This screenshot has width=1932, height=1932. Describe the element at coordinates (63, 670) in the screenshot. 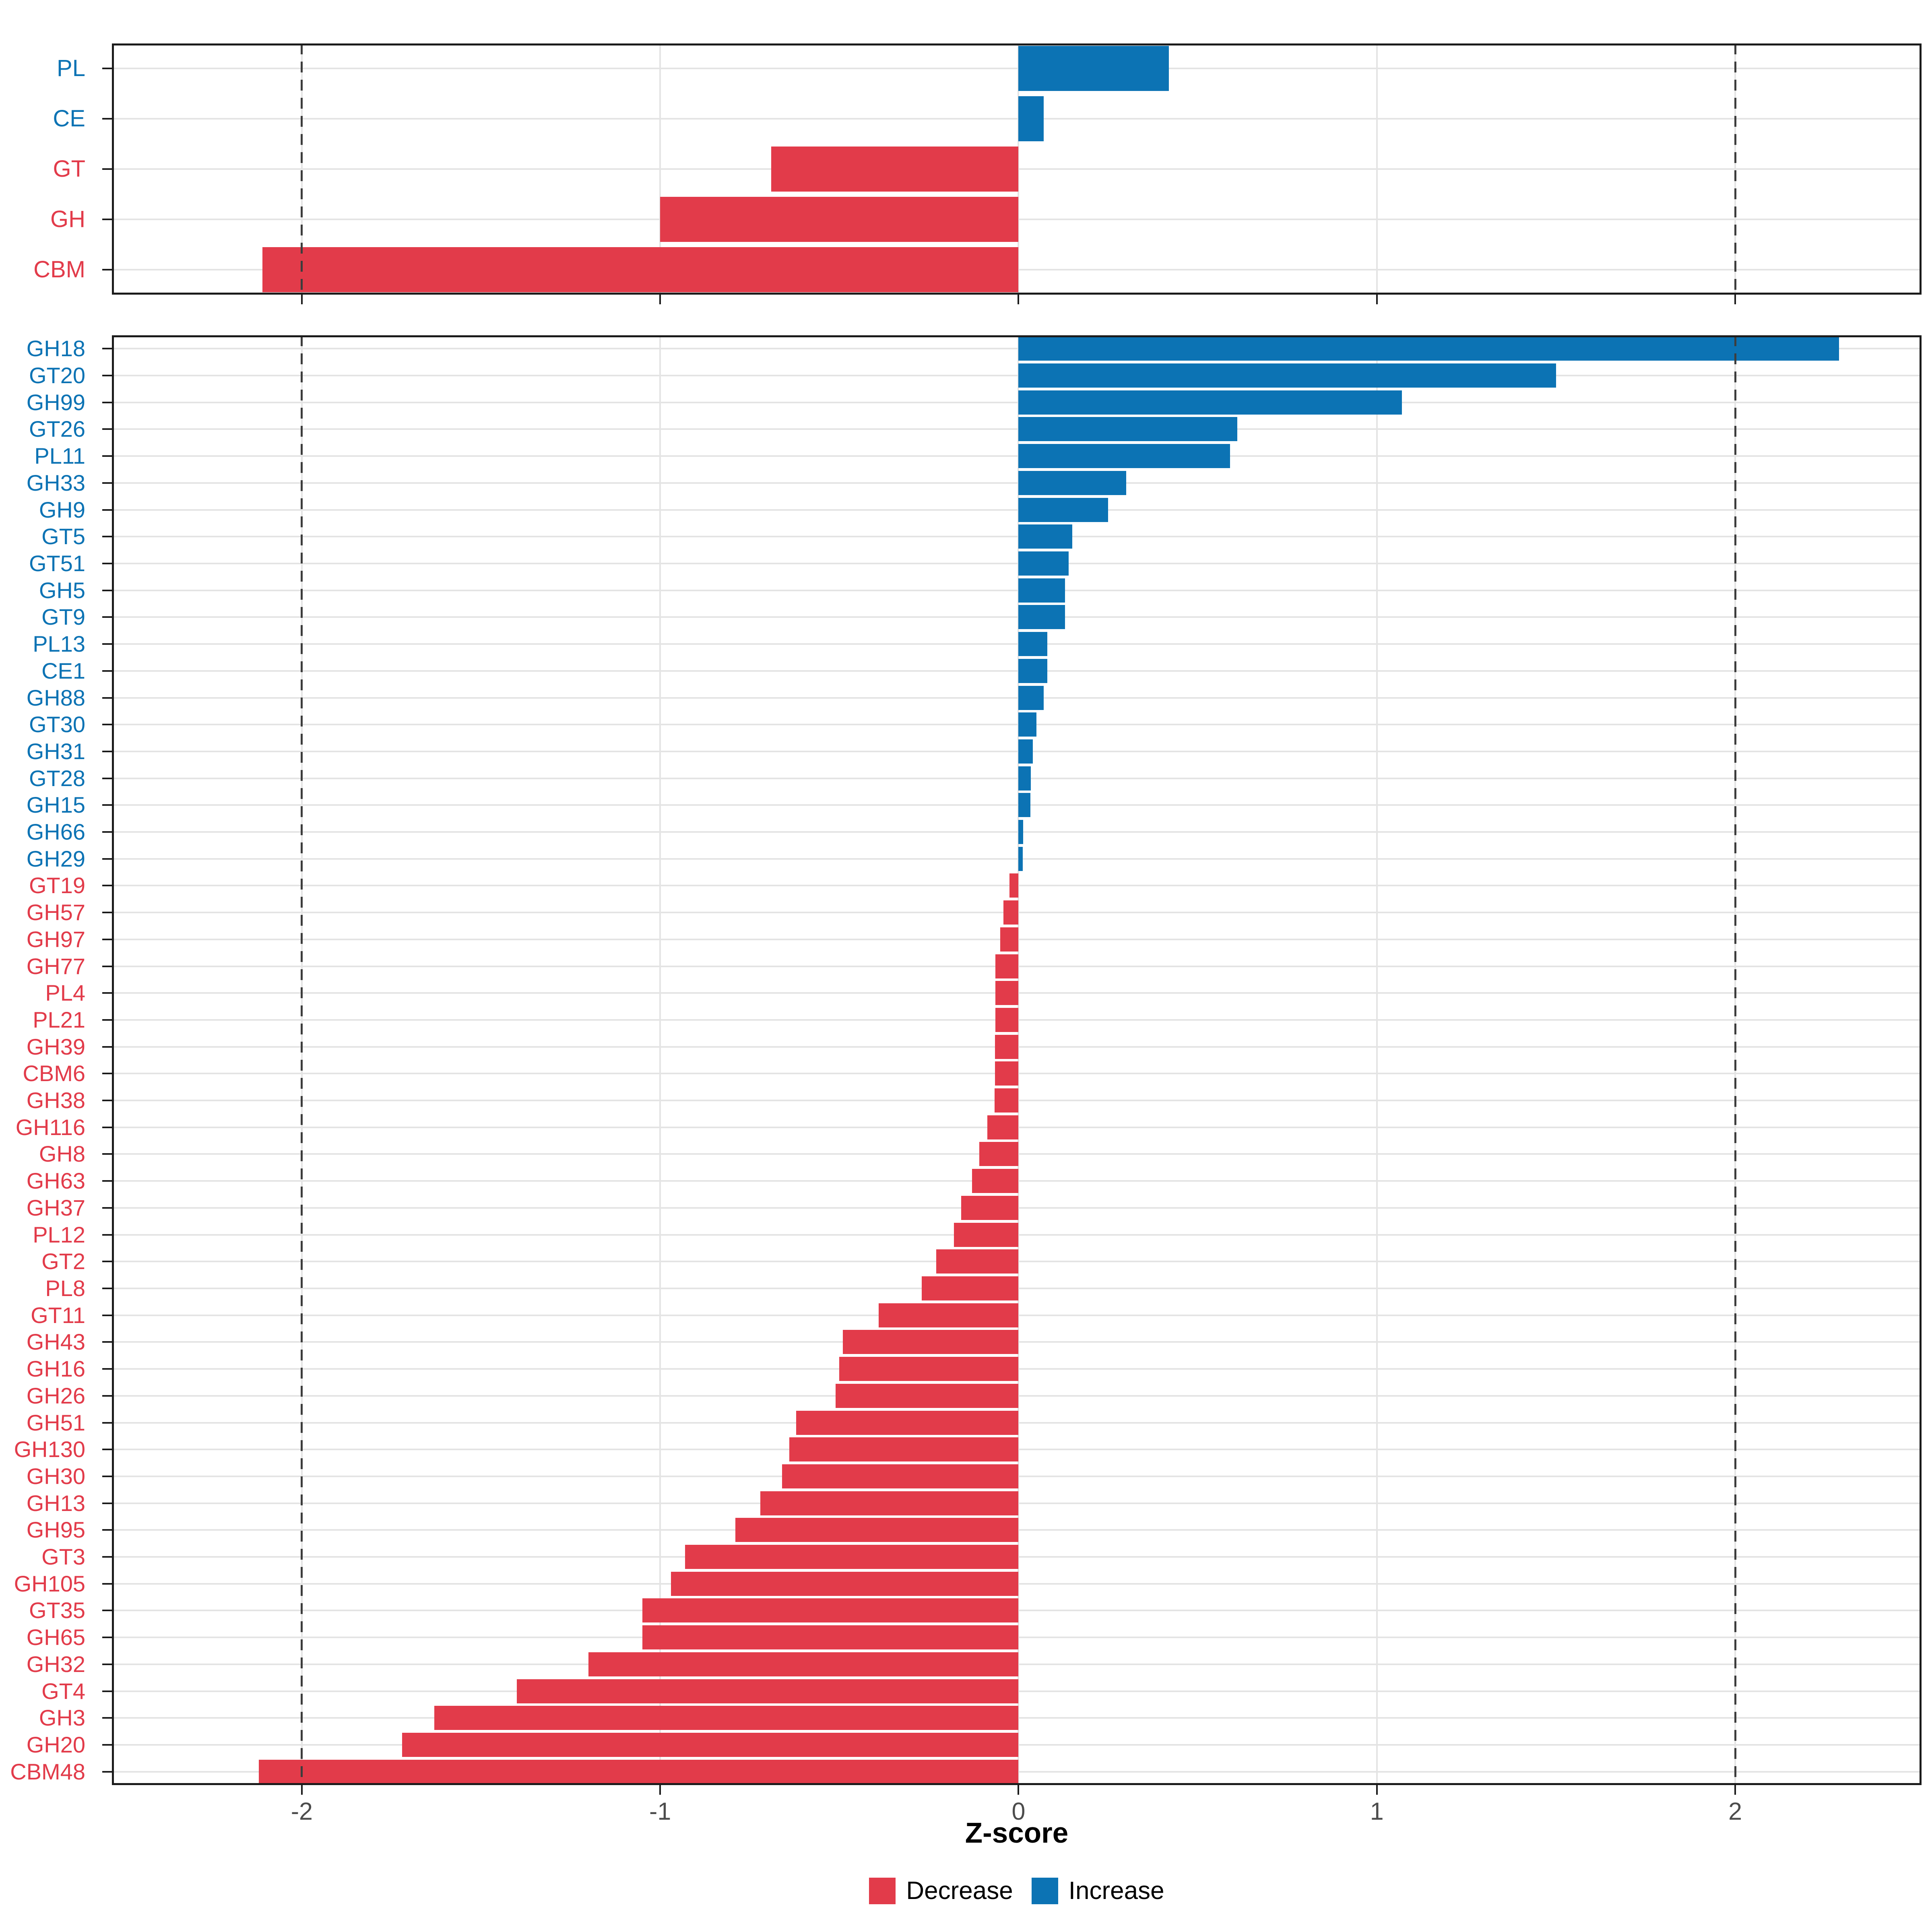

I see `category-label-ce1: CE1` at that location.